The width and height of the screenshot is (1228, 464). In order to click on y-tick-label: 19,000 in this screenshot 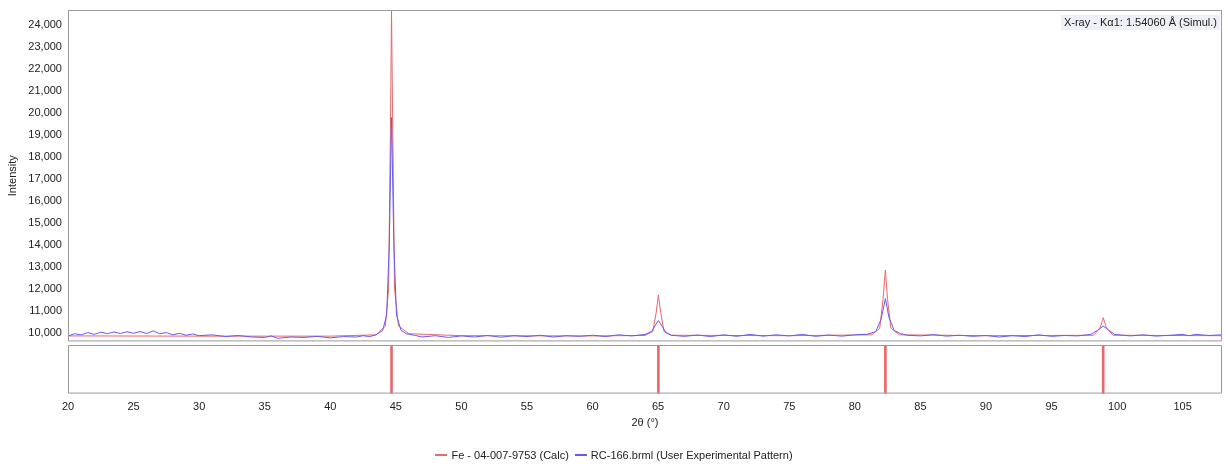, I will do `click(45, 134)`.